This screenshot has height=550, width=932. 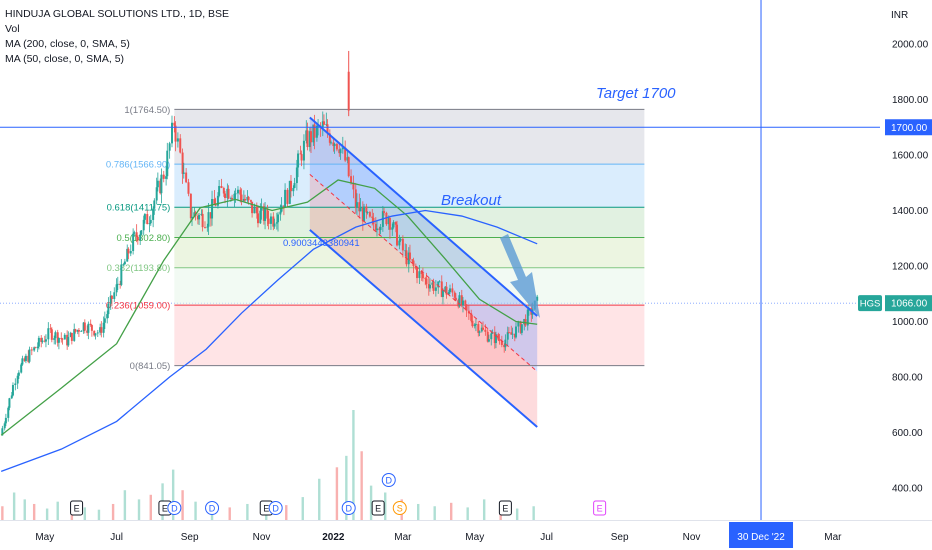 I want to click on price-tick-label: 1400.00, so click(x=910, y=211).